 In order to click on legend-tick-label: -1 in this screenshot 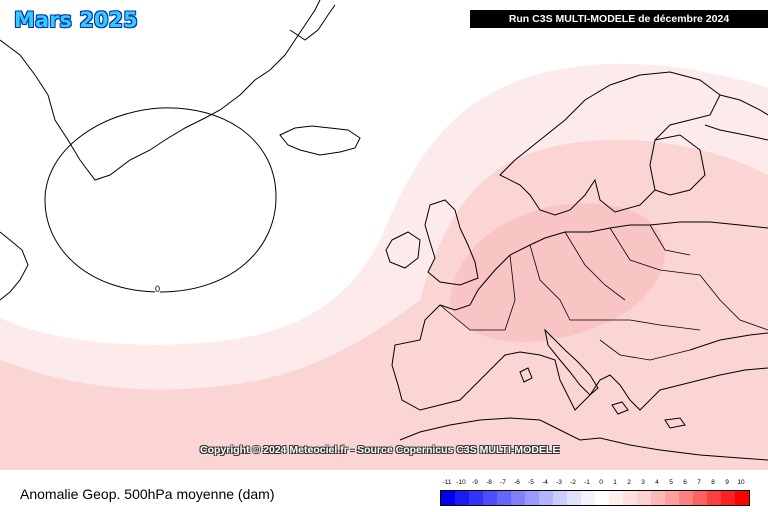, I will do `click(587, 482)`.